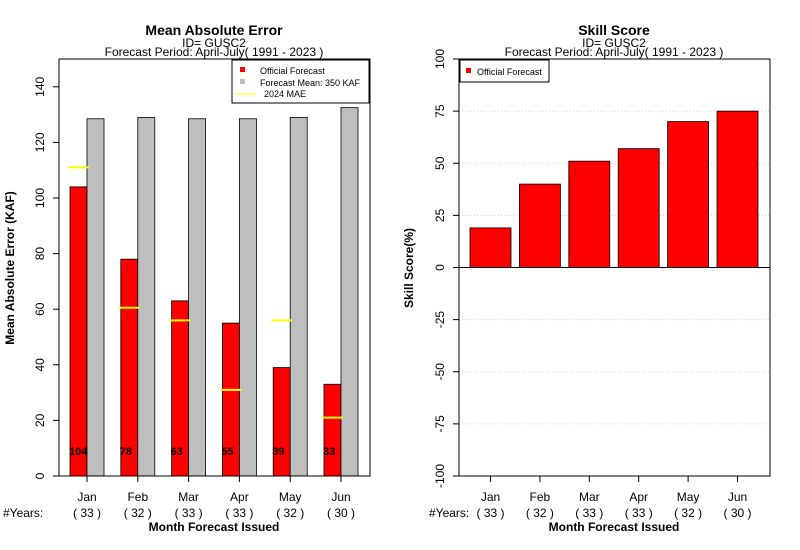  Describe the element at coordinates (329, 452) in the screenshot. I see `mae-bar-value-label: 33` at that location.